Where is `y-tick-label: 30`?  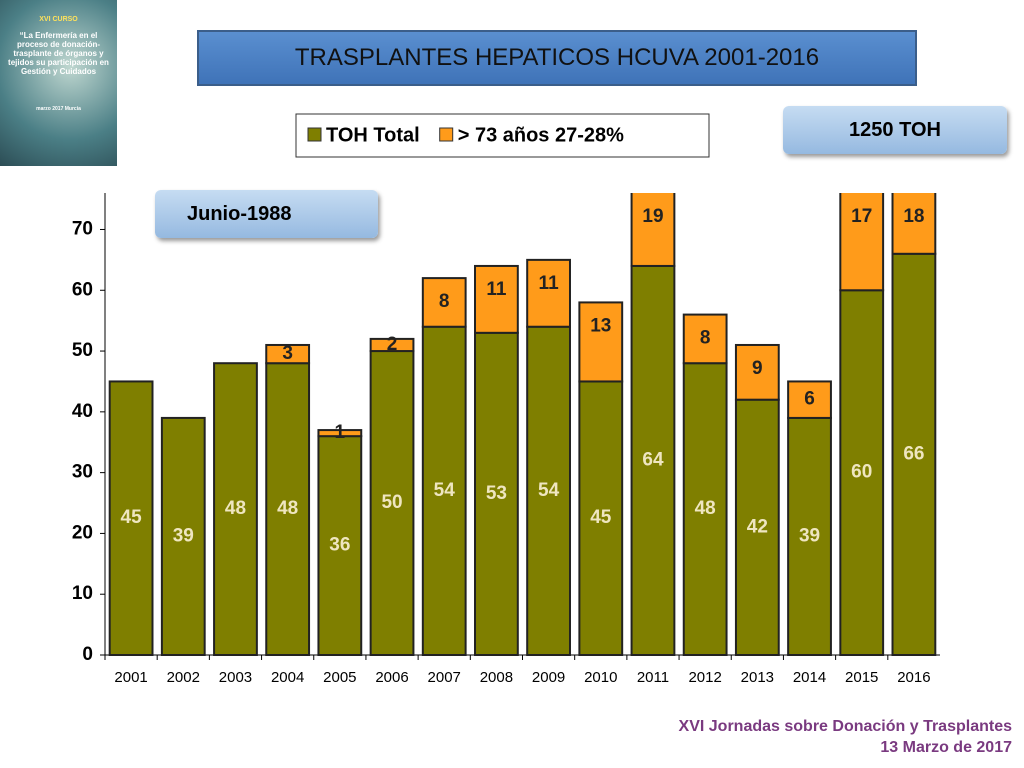
y-tick-label: 30 is located at coordinates (82, 472).